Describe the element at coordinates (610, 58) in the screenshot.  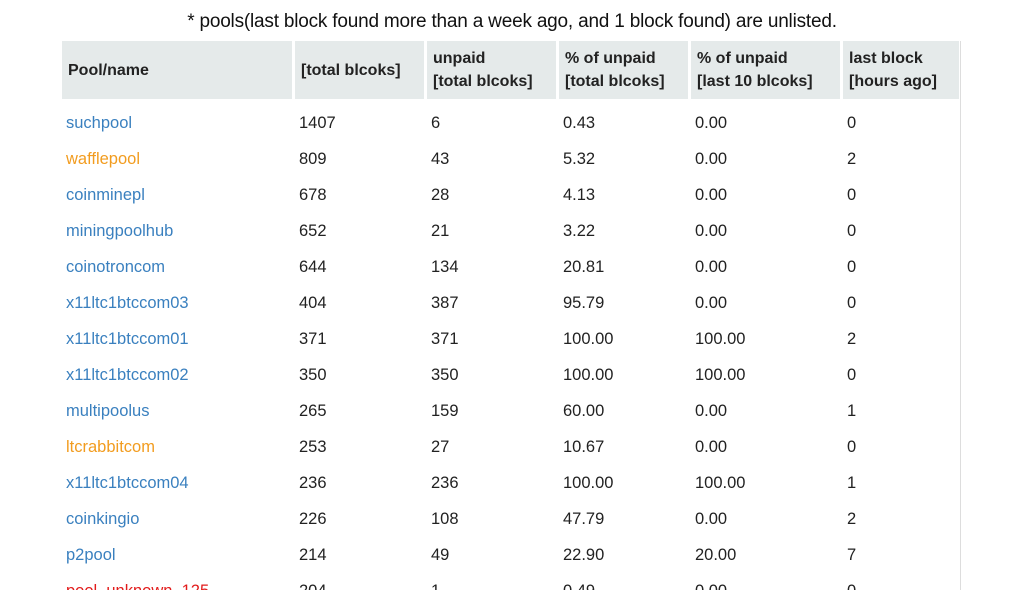
I see `header-pct-unpaid-total-line: % of unpaid` at that location.